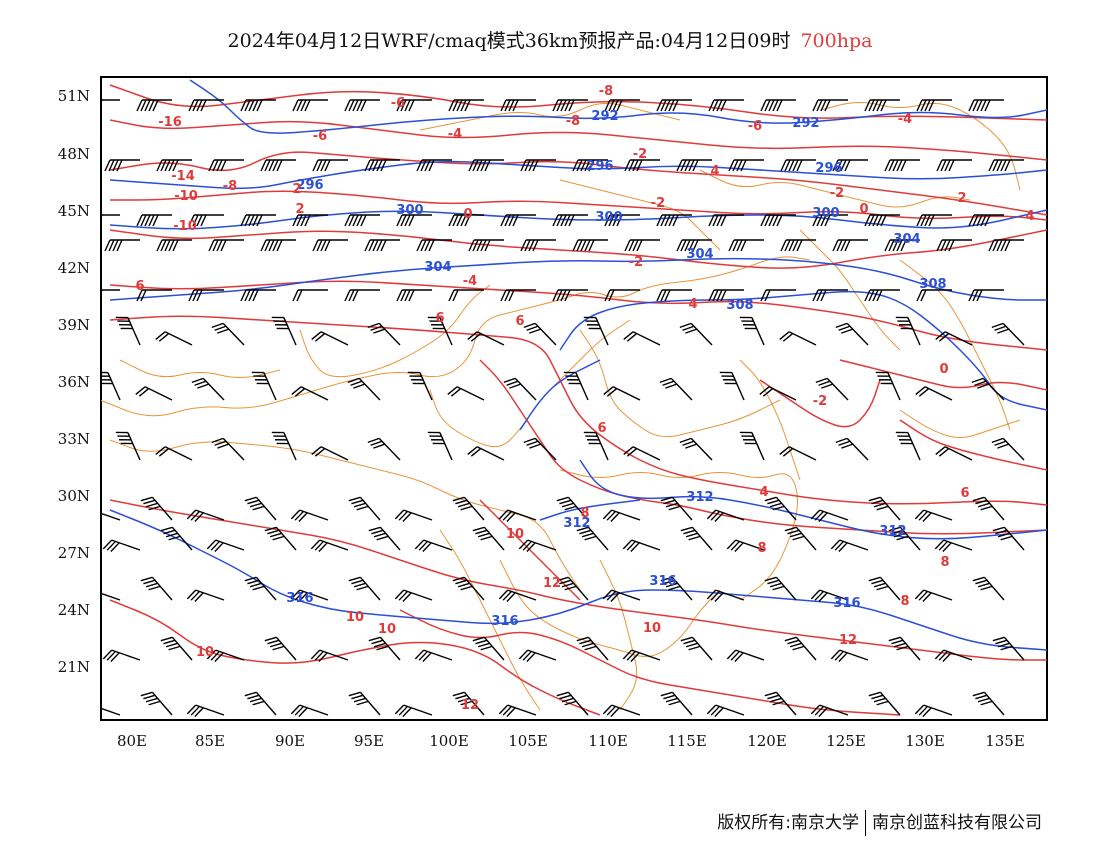 The image size is (1100, 850). Describe the element at coordinates (210, 741) in the screenshot. I see `lon-label: 85E` at that location.